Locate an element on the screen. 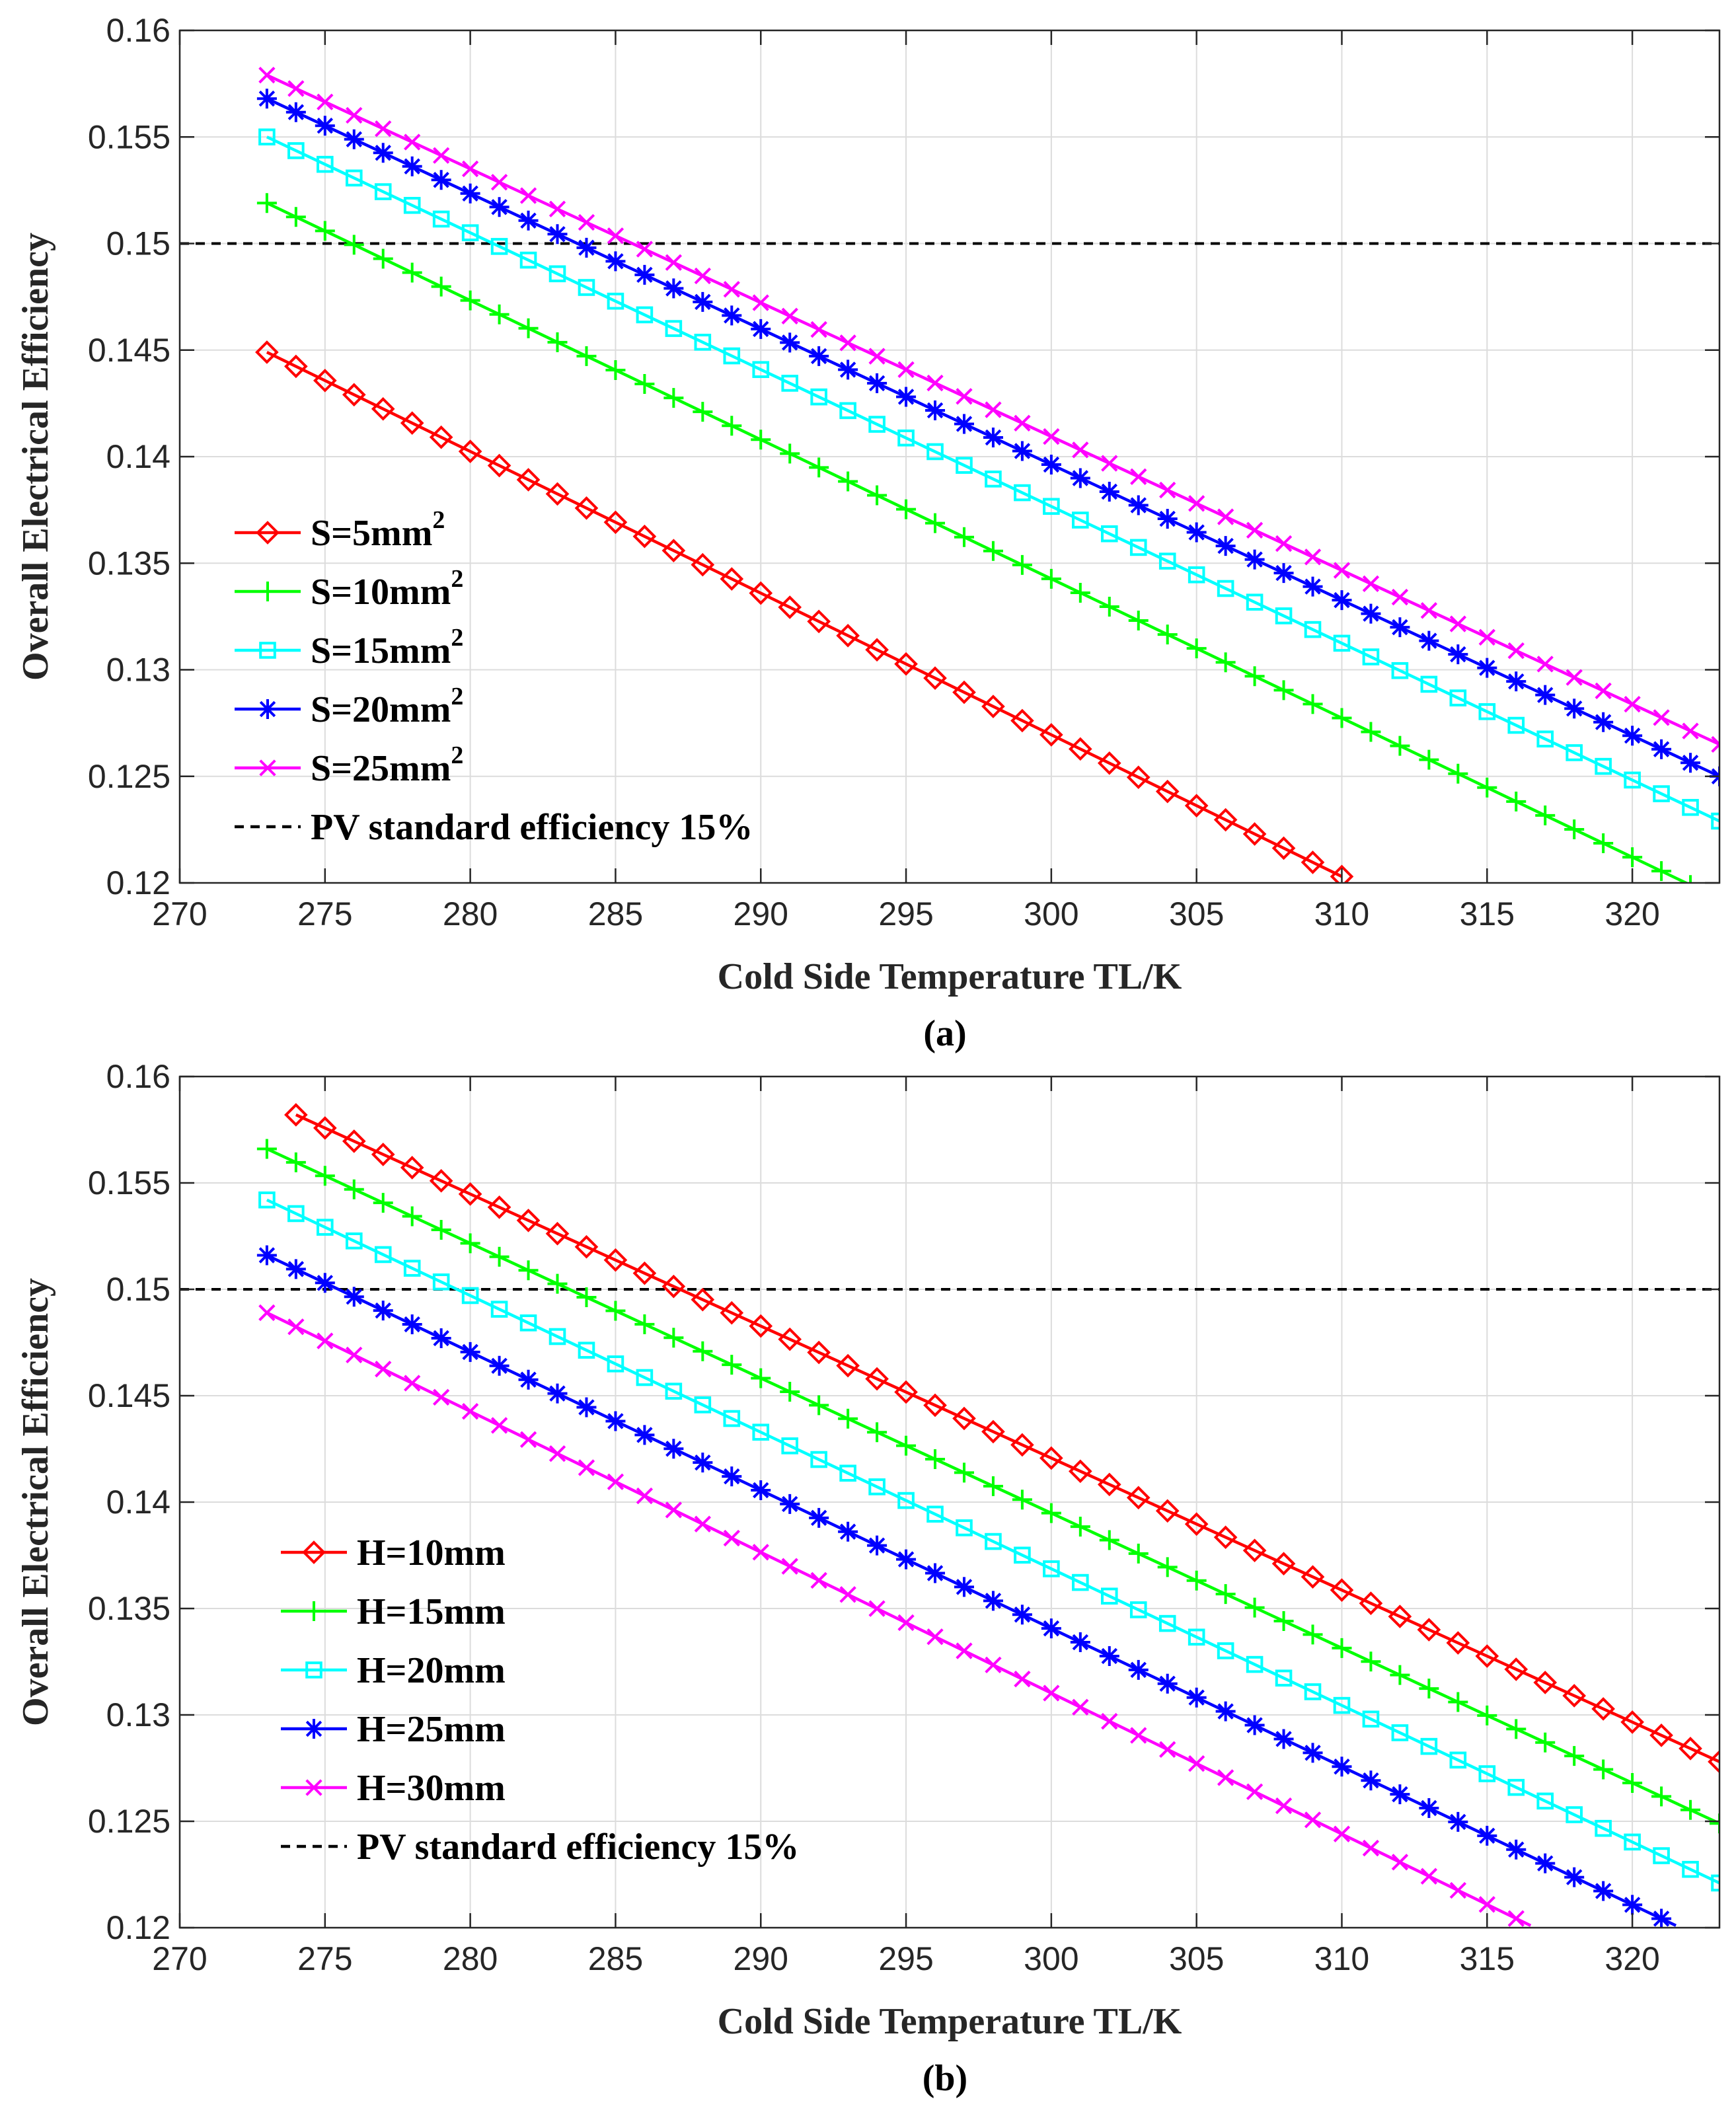 This screenshot has height=2120, width=1736. legend-label: H=20mm is located at coordinates (431, 1671).